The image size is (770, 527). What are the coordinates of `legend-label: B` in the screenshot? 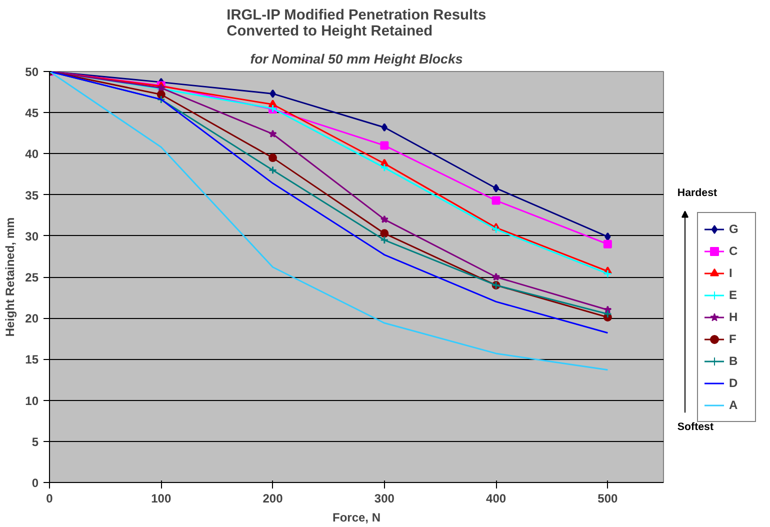 It's located at (734, 361).